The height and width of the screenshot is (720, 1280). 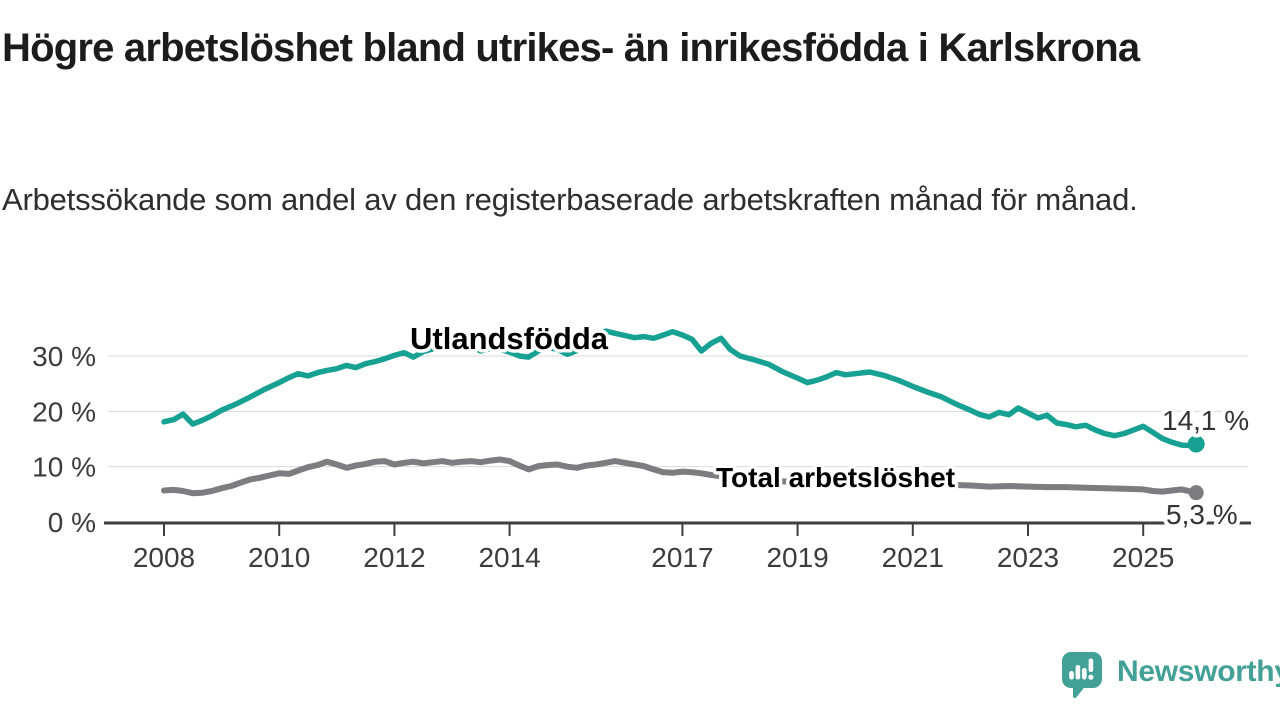 I want to click on x-tick-label: 2014, so click(x=509, y=557).